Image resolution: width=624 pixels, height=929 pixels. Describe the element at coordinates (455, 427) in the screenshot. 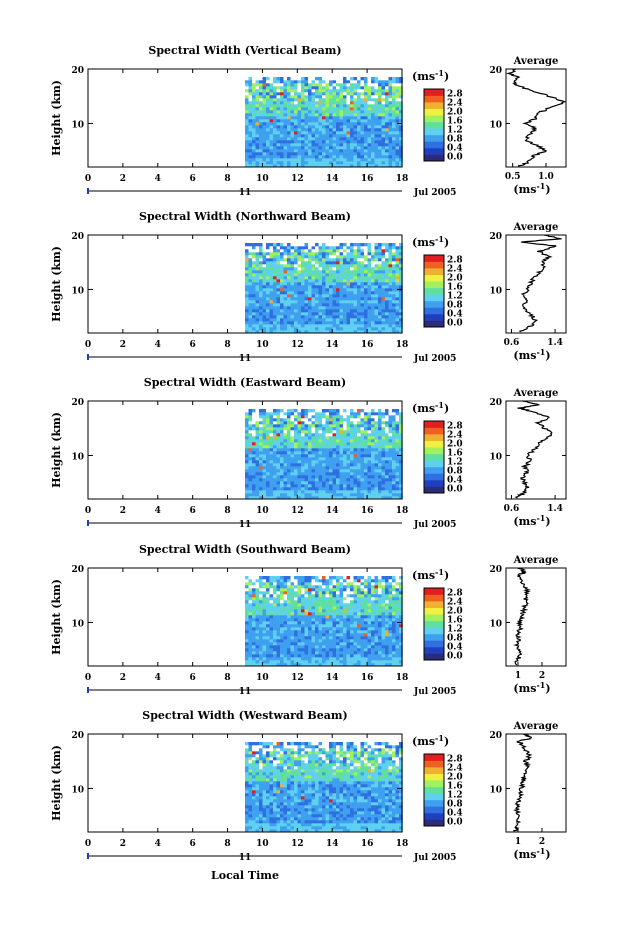

I see `colorbar-tick-label: 2.8` at that location.